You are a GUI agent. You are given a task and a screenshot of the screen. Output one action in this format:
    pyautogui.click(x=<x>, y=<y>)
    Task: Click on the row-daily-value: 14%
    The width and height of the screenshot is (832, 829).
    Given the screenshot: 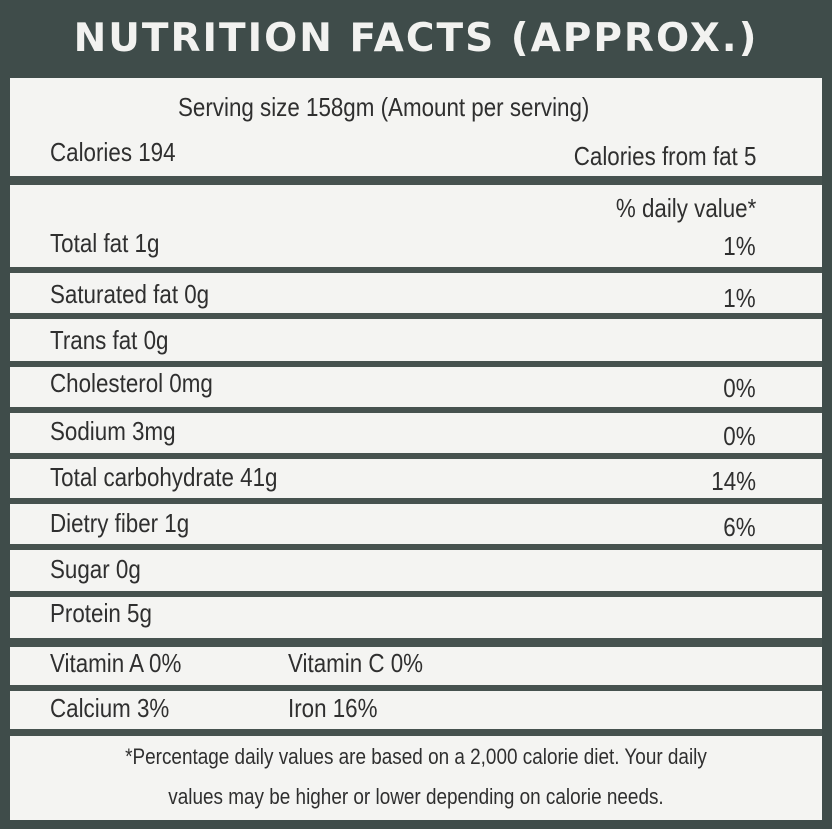 What is the action you would take?
    pyautogui.click(x=733, y=481)
    